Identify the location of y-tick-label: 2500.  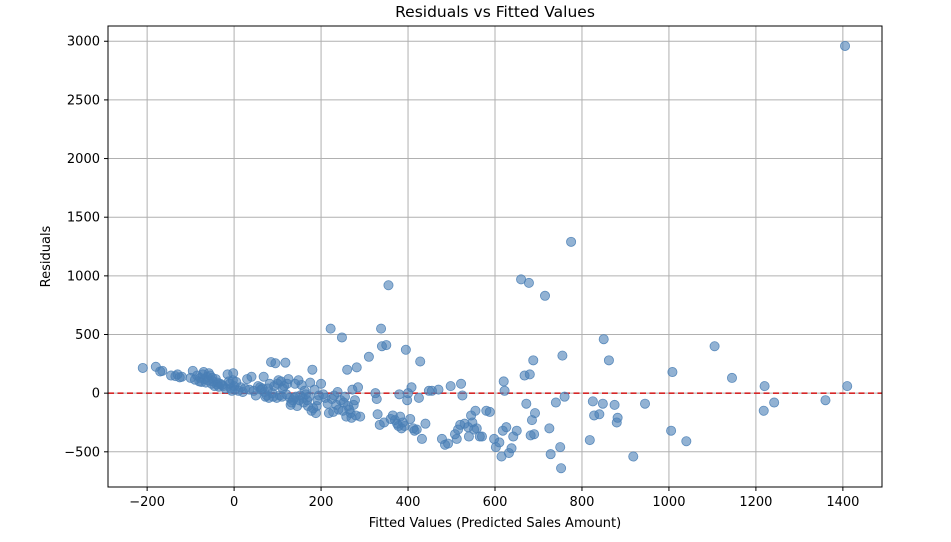
(83, 100).